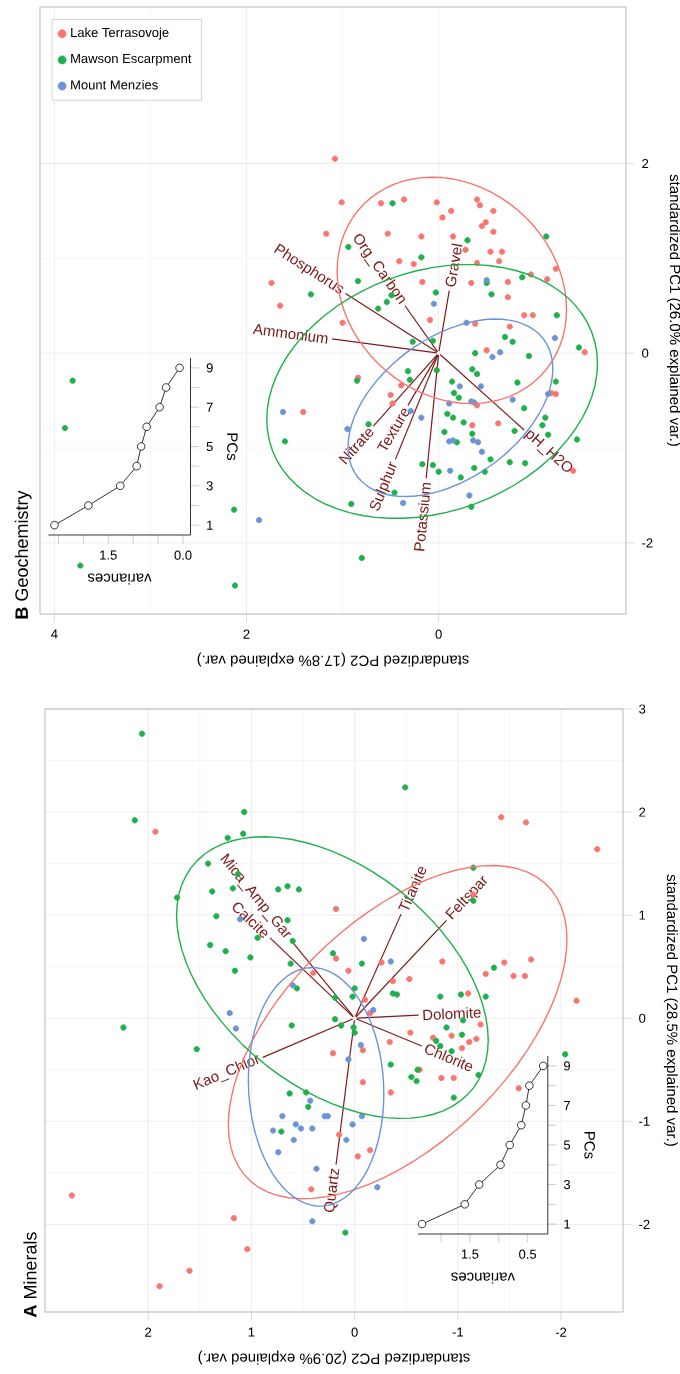 The width and height of the screenshot is (680, 1374). What do you see at coordinates (120, 33) in the screenshot?
I see `legend-label: Lake Terrasovoje` at bounding box center [120, 33].